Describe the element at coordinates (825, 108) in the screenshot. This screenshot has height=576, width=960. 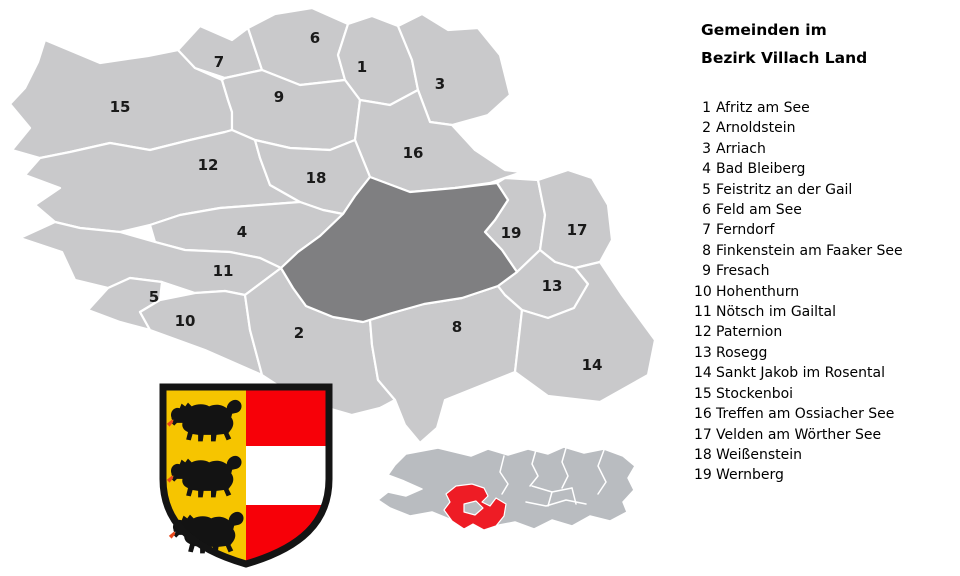
I see `list-item: 1 Afritz am See` at that location.